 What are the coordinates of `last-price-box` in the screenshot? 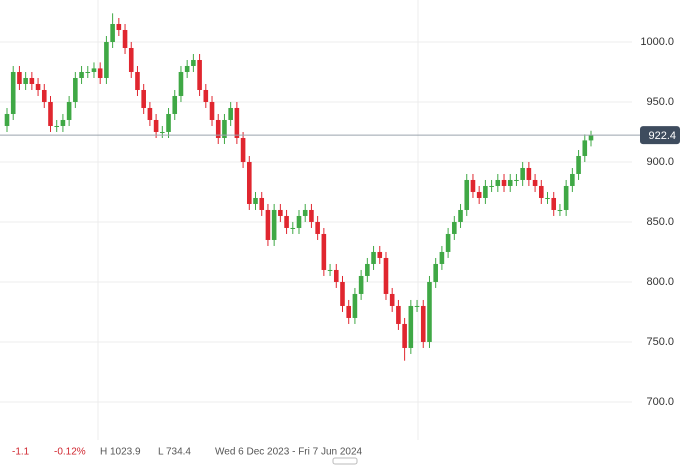 It's located at (660, 135).